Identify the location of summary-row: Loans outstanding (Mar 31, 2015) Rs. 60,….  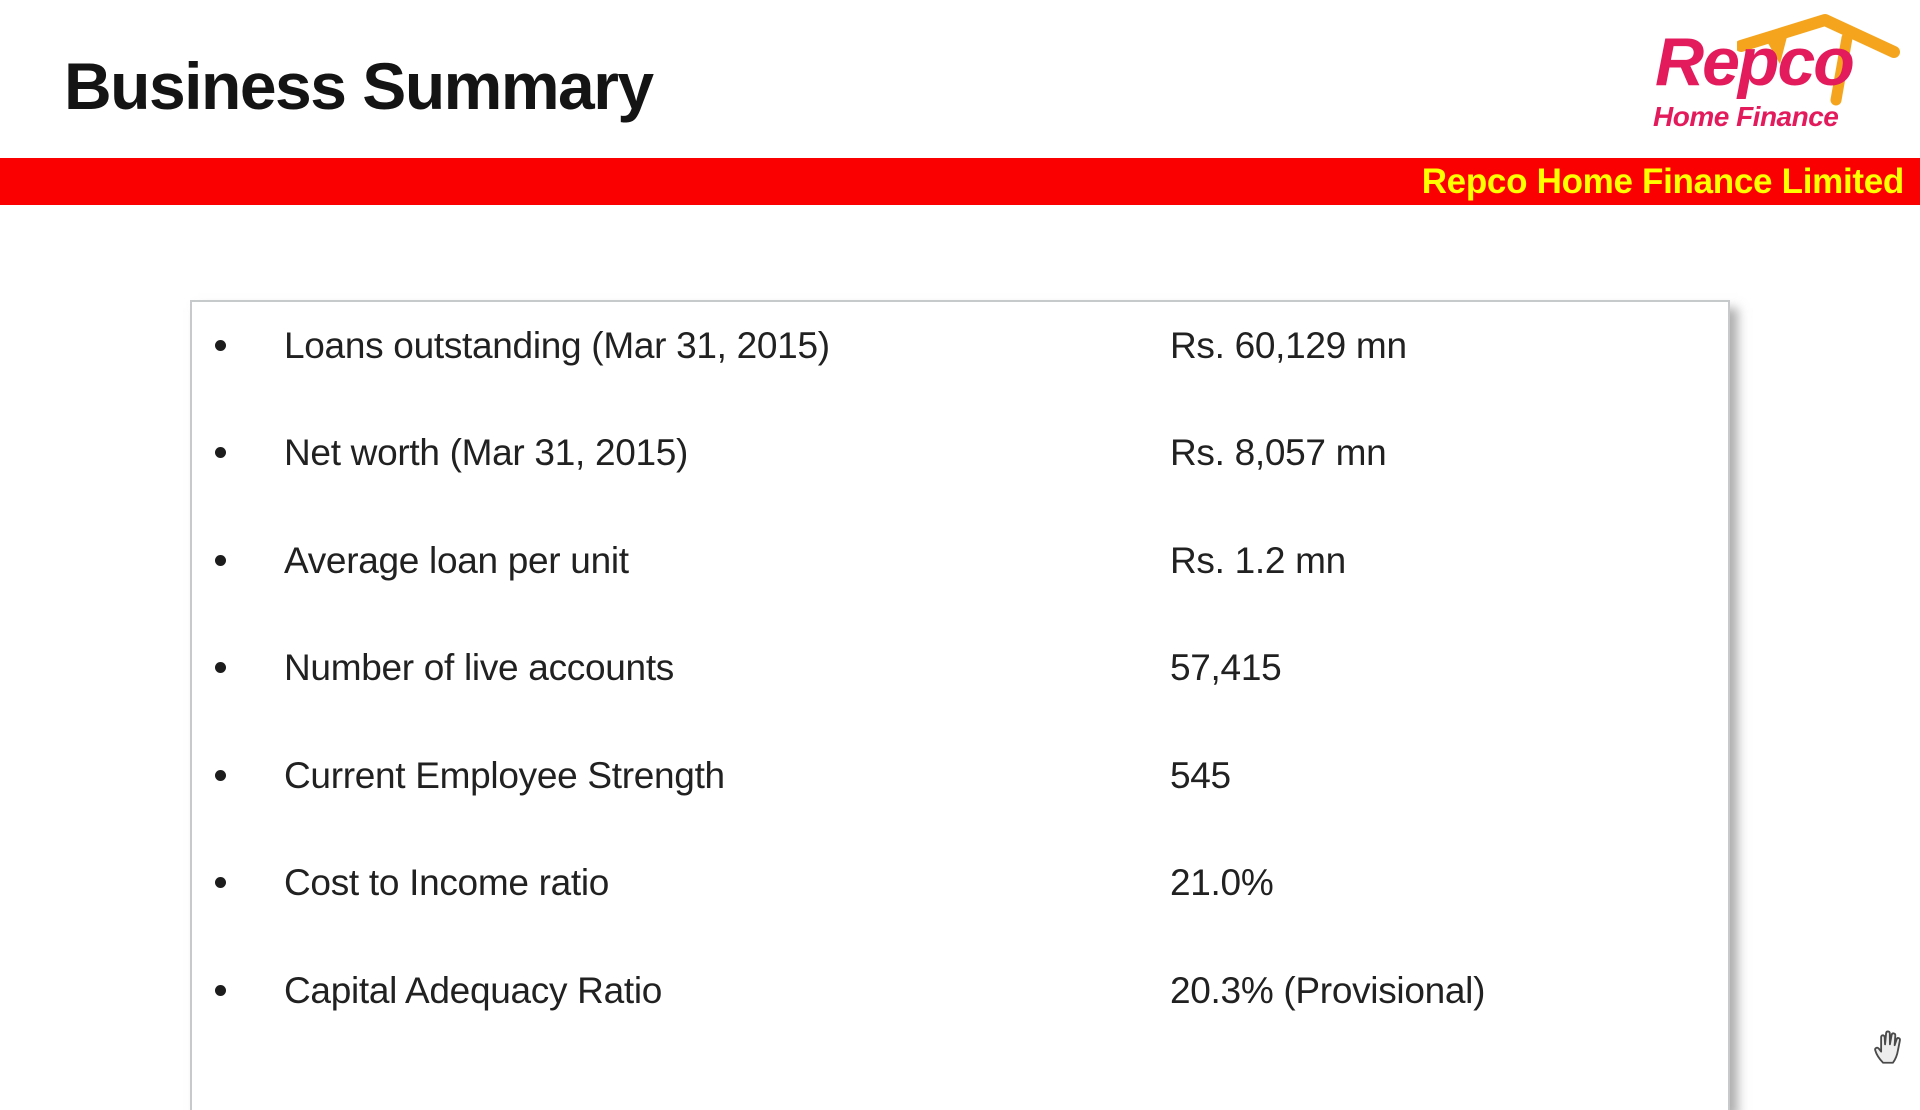
(960, 346).